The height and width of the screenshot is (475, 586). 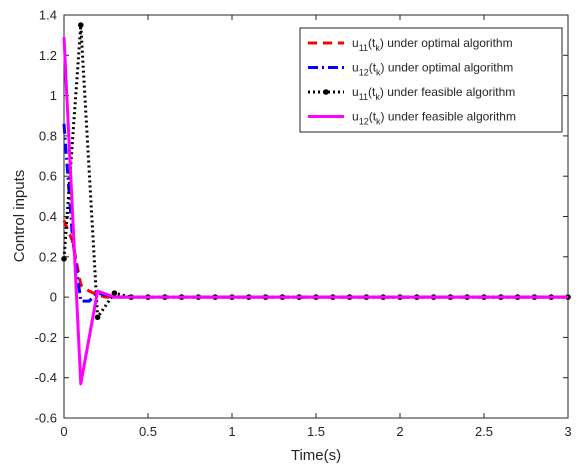 What do you see at coordinates (48, 55) in the screenshot?
I see `y-tick-label: 1.2` at bounding box center [48, 55].